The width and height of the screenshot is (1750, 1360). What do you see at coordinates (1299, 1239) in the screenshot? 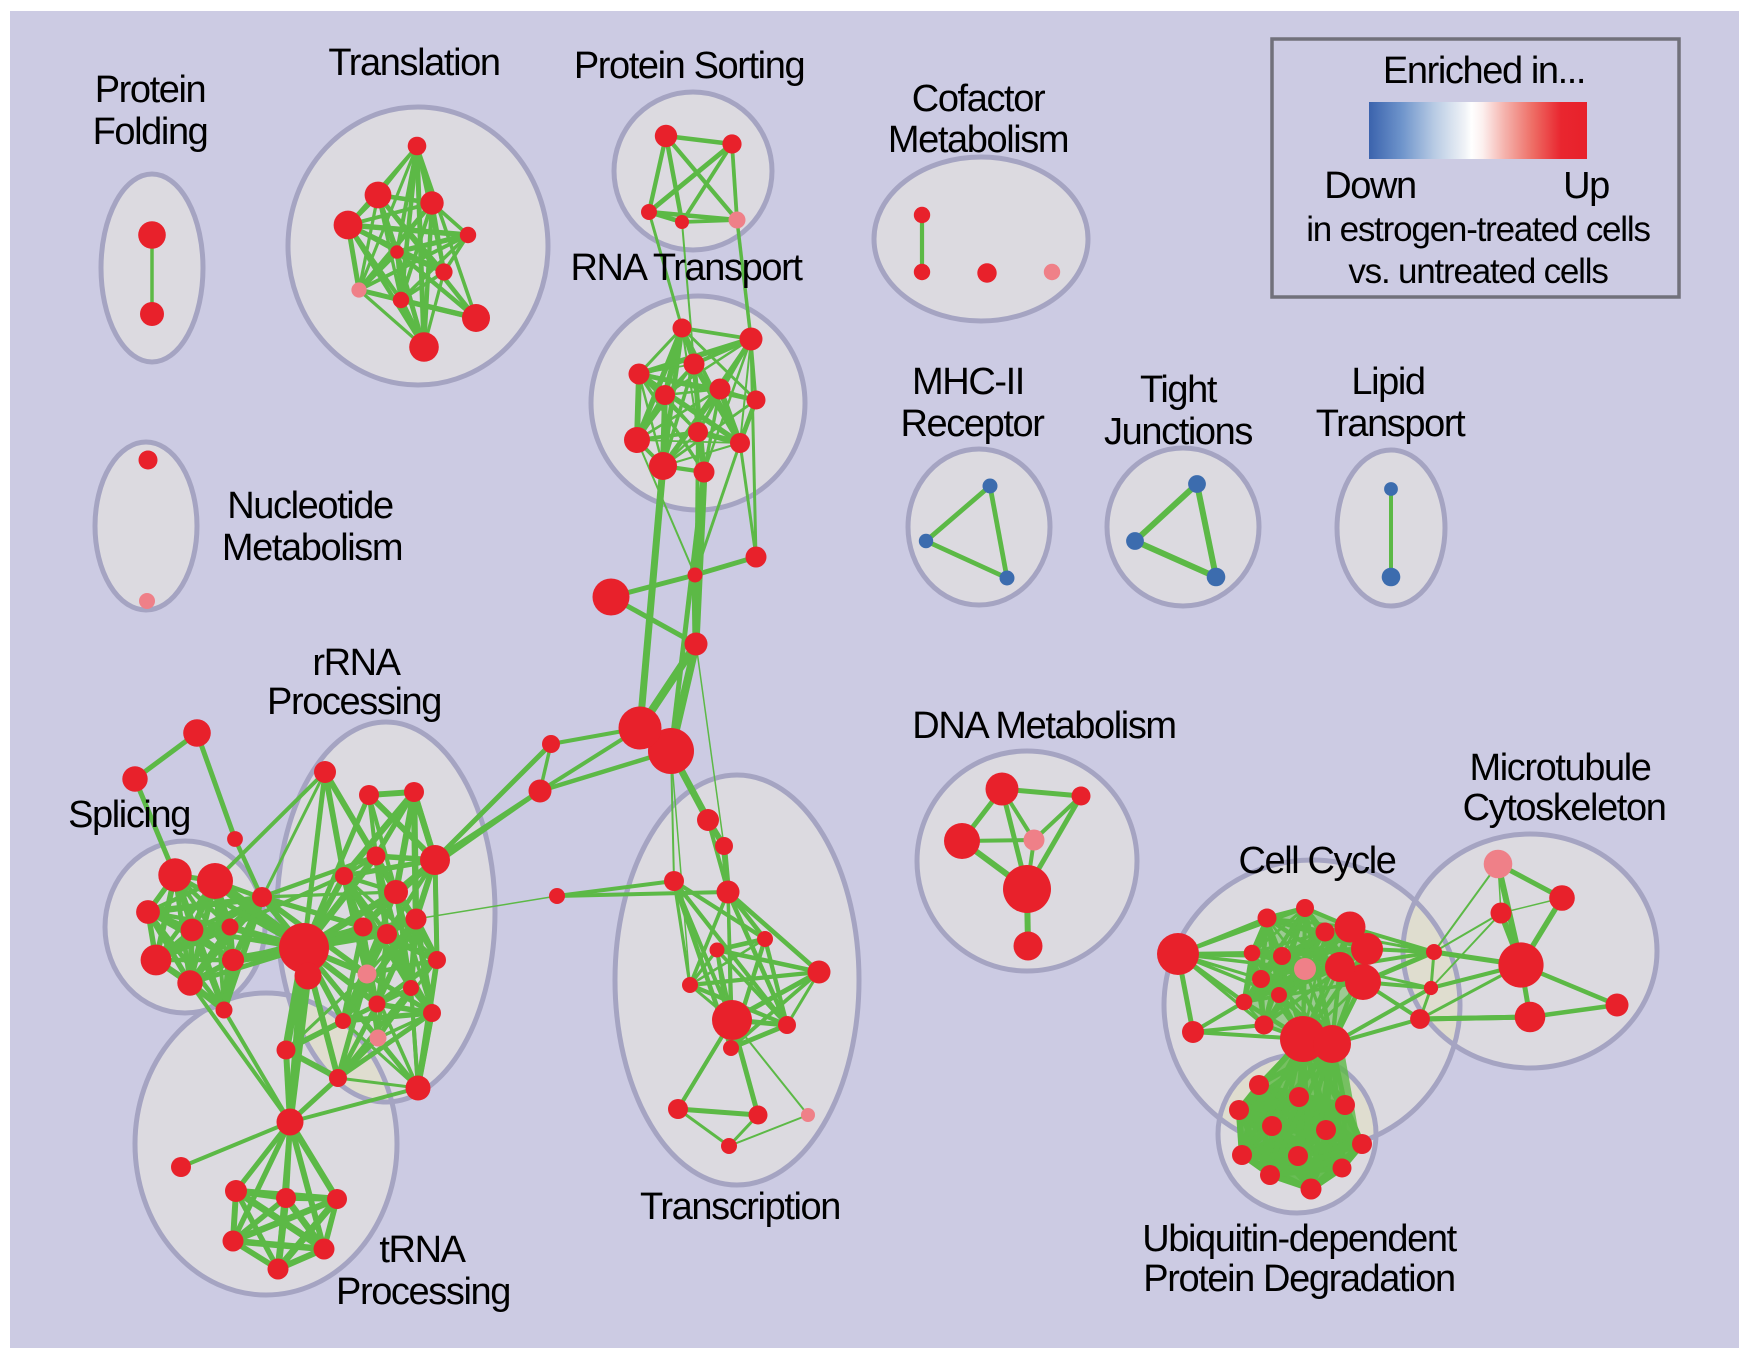
I see `svg-text: Ubiquitin-dependent` at bounding box center [1299, 1239].